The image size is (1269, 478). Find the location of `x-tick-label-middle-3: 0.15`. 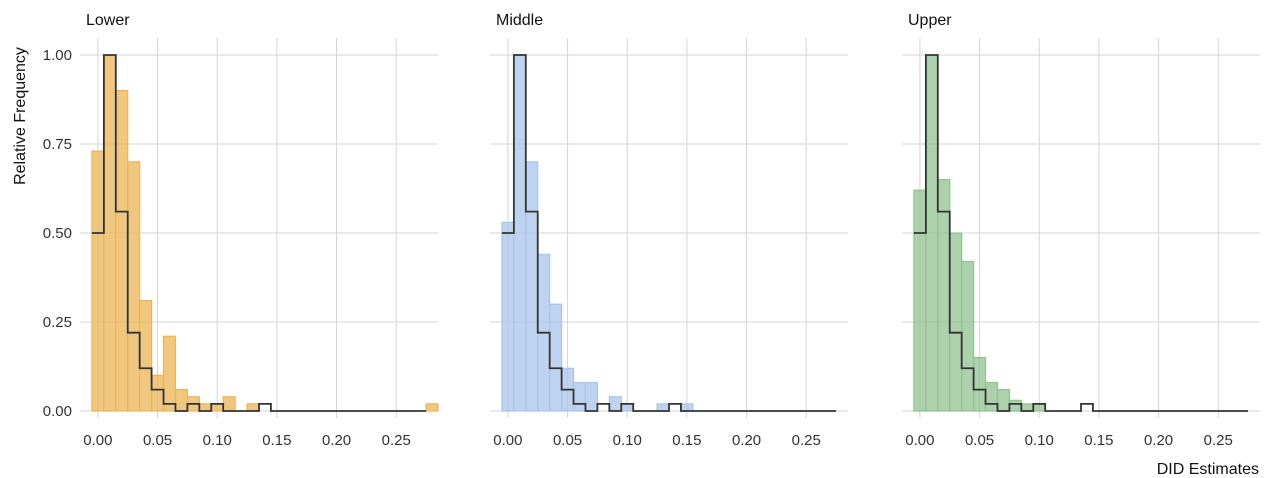

x-tick-label-middle-3: 0.15 is located at coordinates (686, 440).